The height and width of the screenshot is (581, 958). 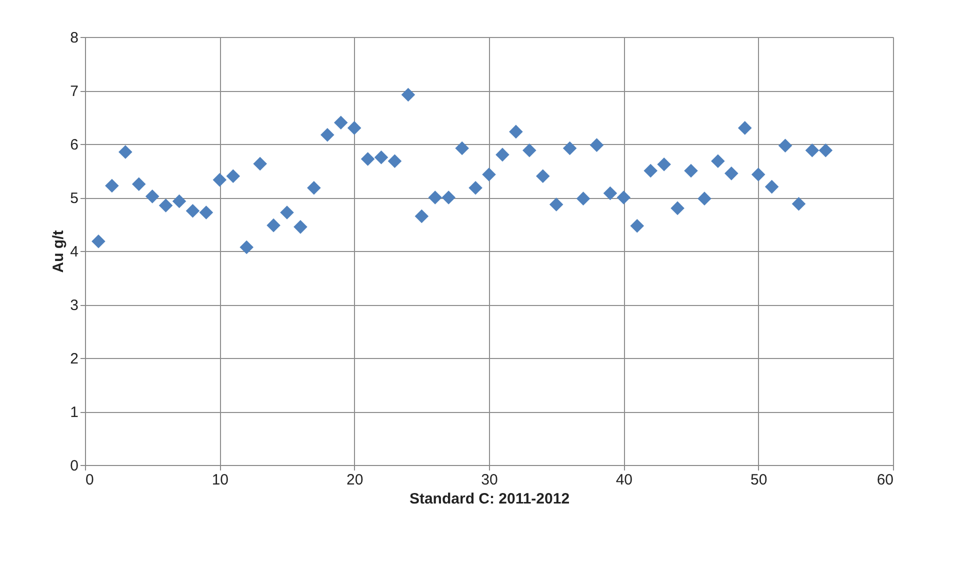 What do you see at coordinates (74, 252) in the screenshot?
I see `y-tick-label: 4` at bounding box center [74, 252].